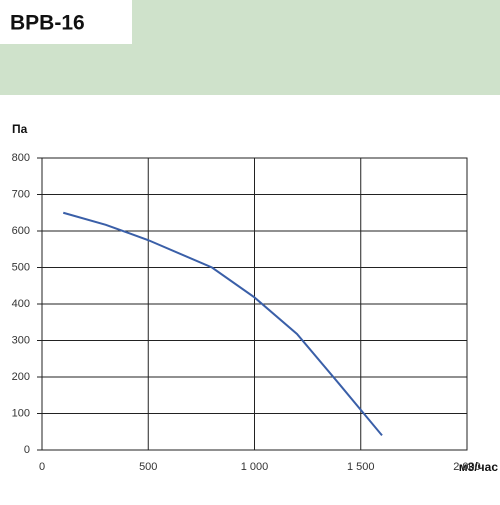 The width and height of the screenshot is (500, 505). What do you see at coordinates (21, 267) in the screenshot?
I see `y-tick-label: 500` at bounding box center [21, 267].